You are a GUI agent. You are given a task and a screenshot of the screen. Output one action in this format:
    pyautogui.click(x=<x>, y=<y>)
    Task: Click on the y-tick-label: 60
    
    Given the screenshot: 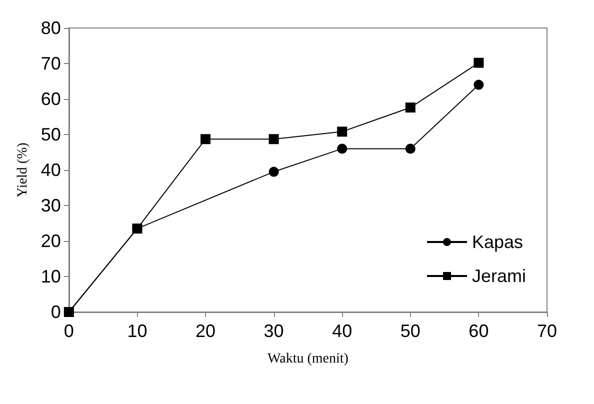 What is the action you would take?
    pyautogui.click(x=50, y=99)
    